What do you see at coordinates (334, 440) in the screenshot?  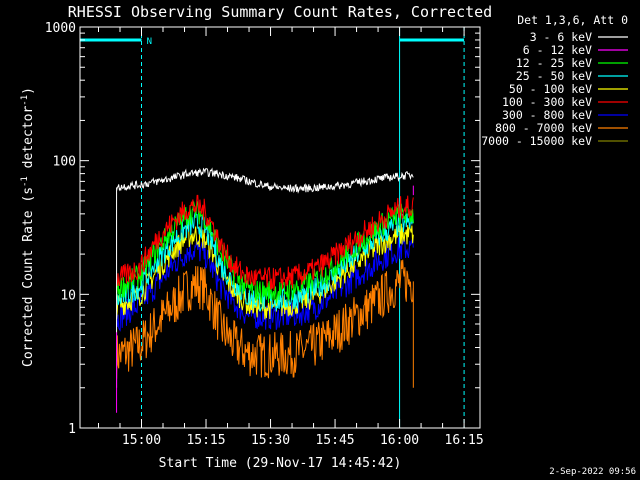 I see `x-tick-label: 15:45` at bounding box center [334, 440].